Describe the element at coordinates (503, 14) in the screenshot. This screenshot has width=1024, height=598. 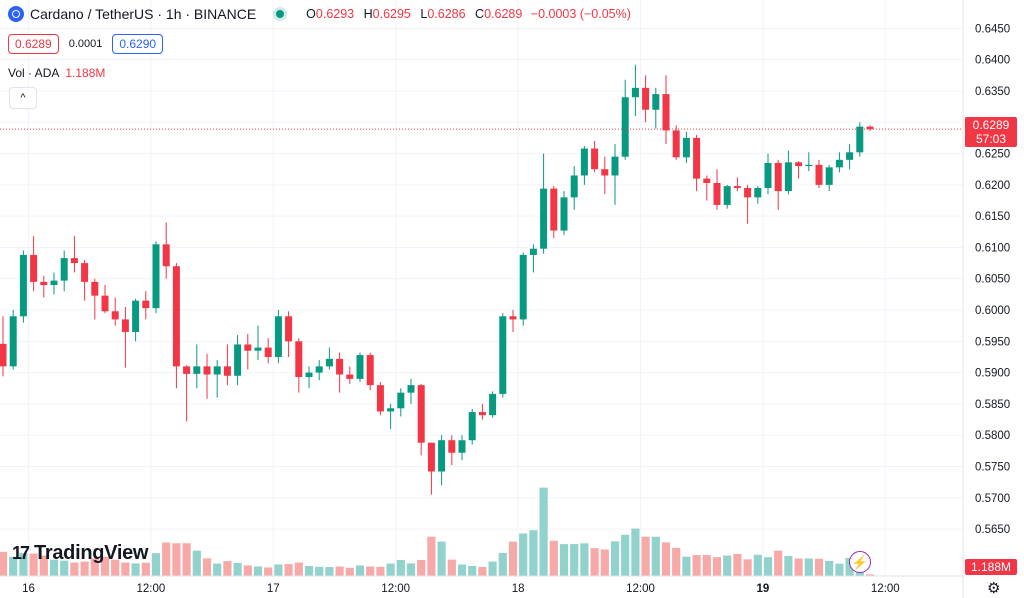
I see `close-value: 0.6289` at that location.